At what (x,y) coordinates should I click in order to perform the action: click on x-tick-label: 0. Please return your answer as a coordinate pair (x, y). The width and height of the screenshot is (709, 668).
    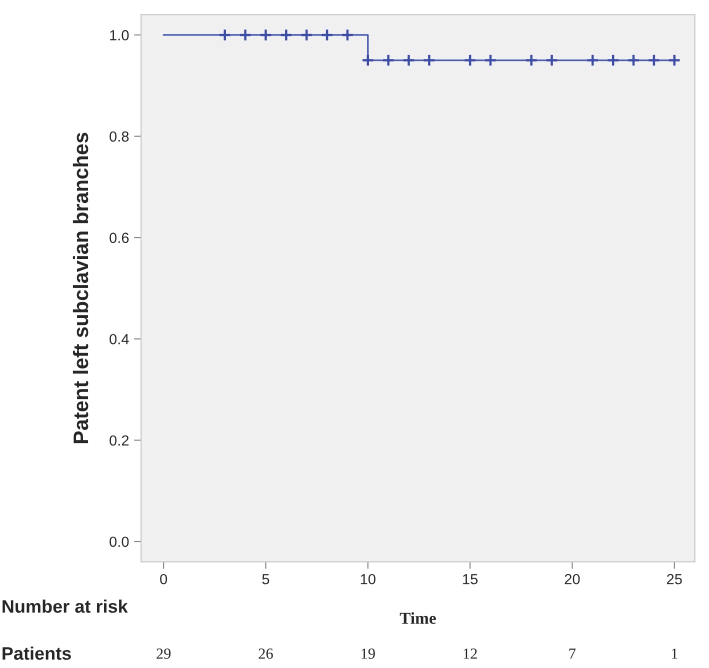
    Looking at the image, I should click on (164, 579).